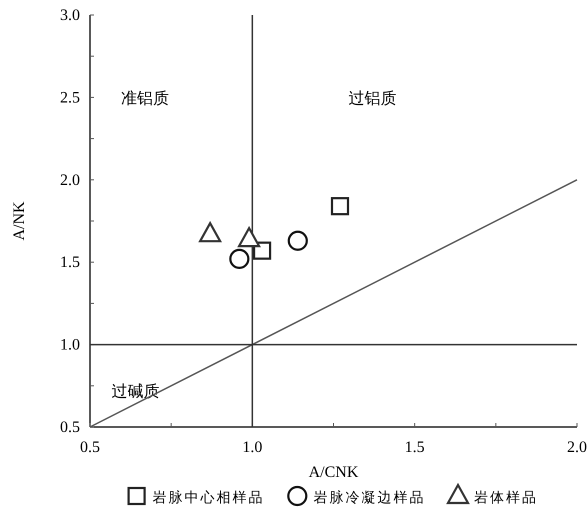  I want to click on annotation: 准铝质, so click(145, 98).